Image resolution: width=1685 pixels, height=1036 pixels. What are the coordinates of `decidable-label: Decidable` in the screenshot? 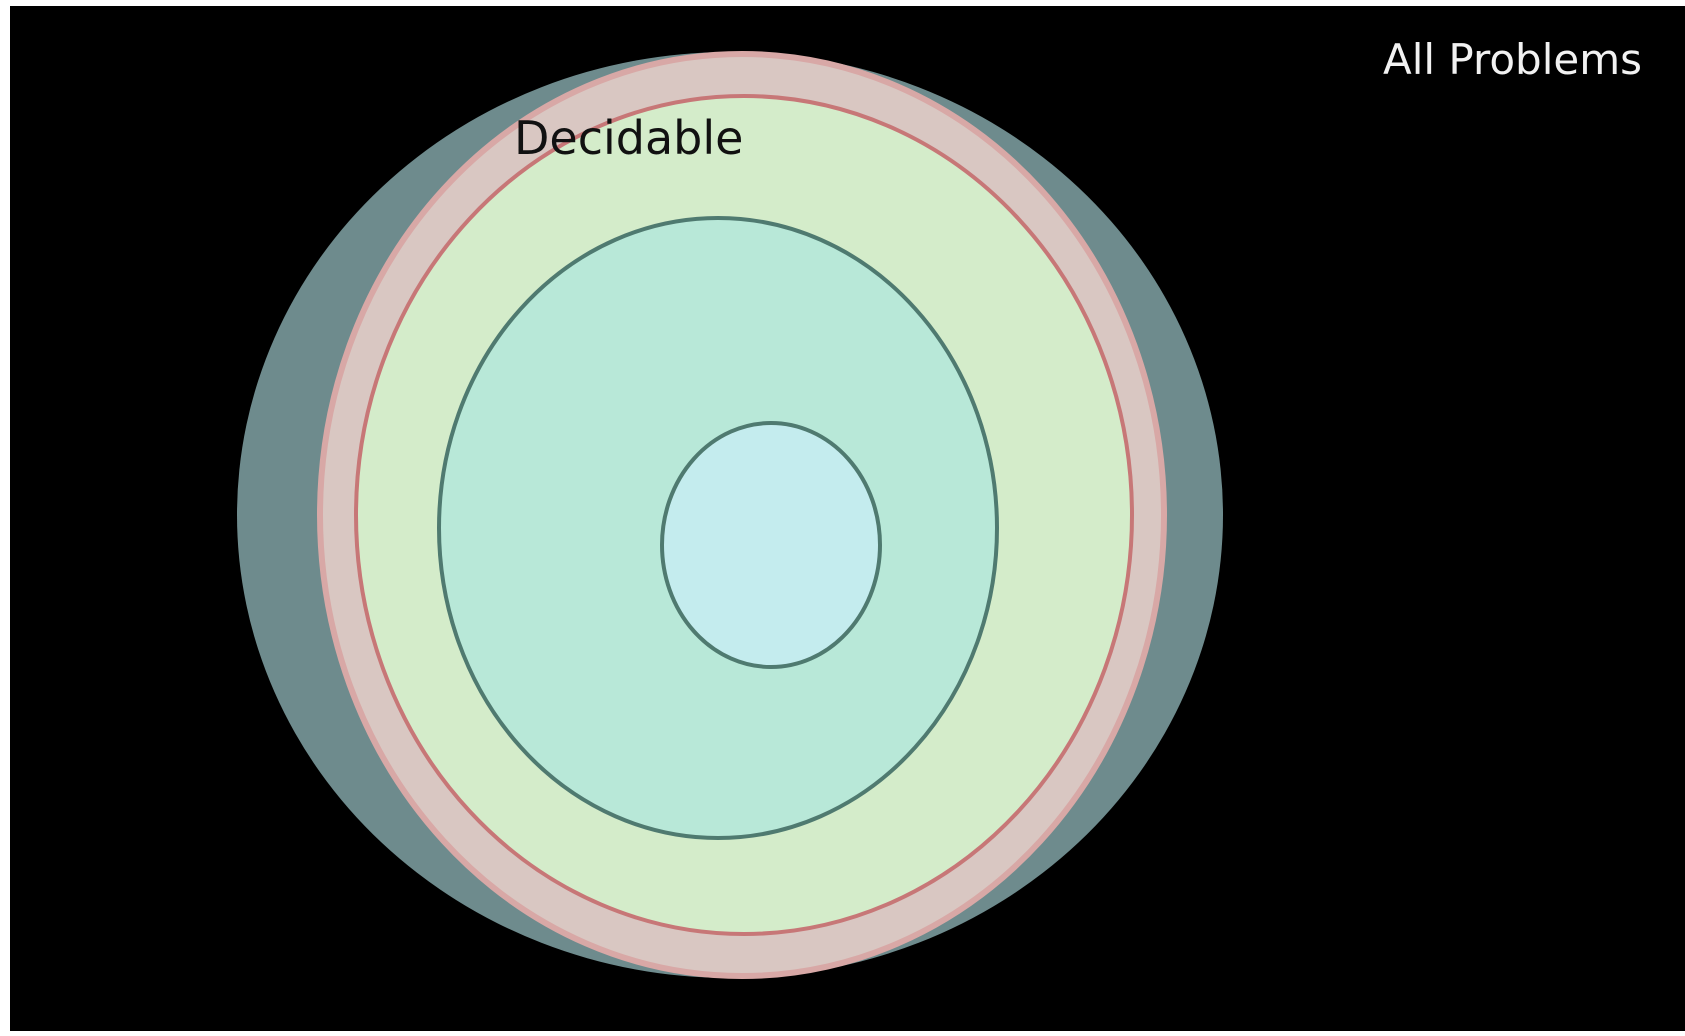 It's located at (628, 138).